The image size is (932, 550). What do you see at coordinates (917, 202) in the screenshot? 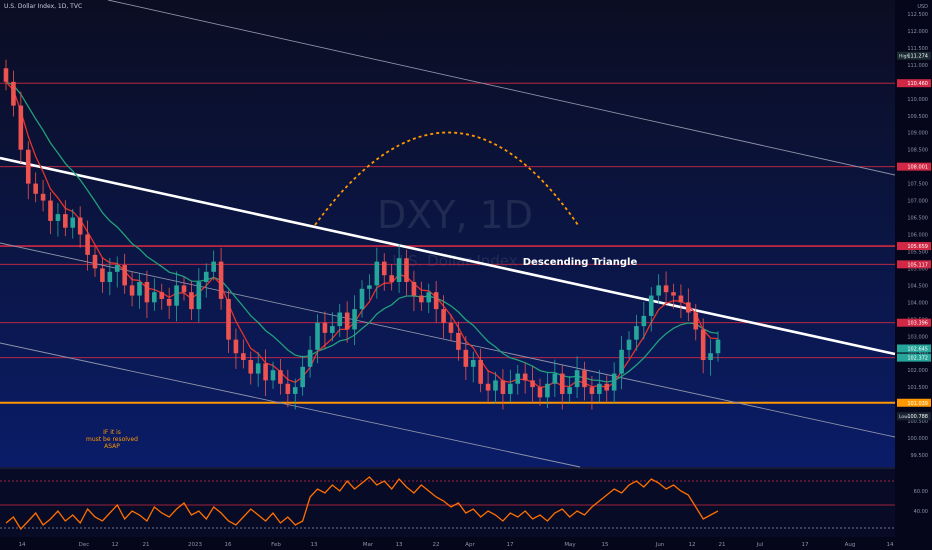
I see `price-tick-label: 107.000` at bounding box center [917, 202].